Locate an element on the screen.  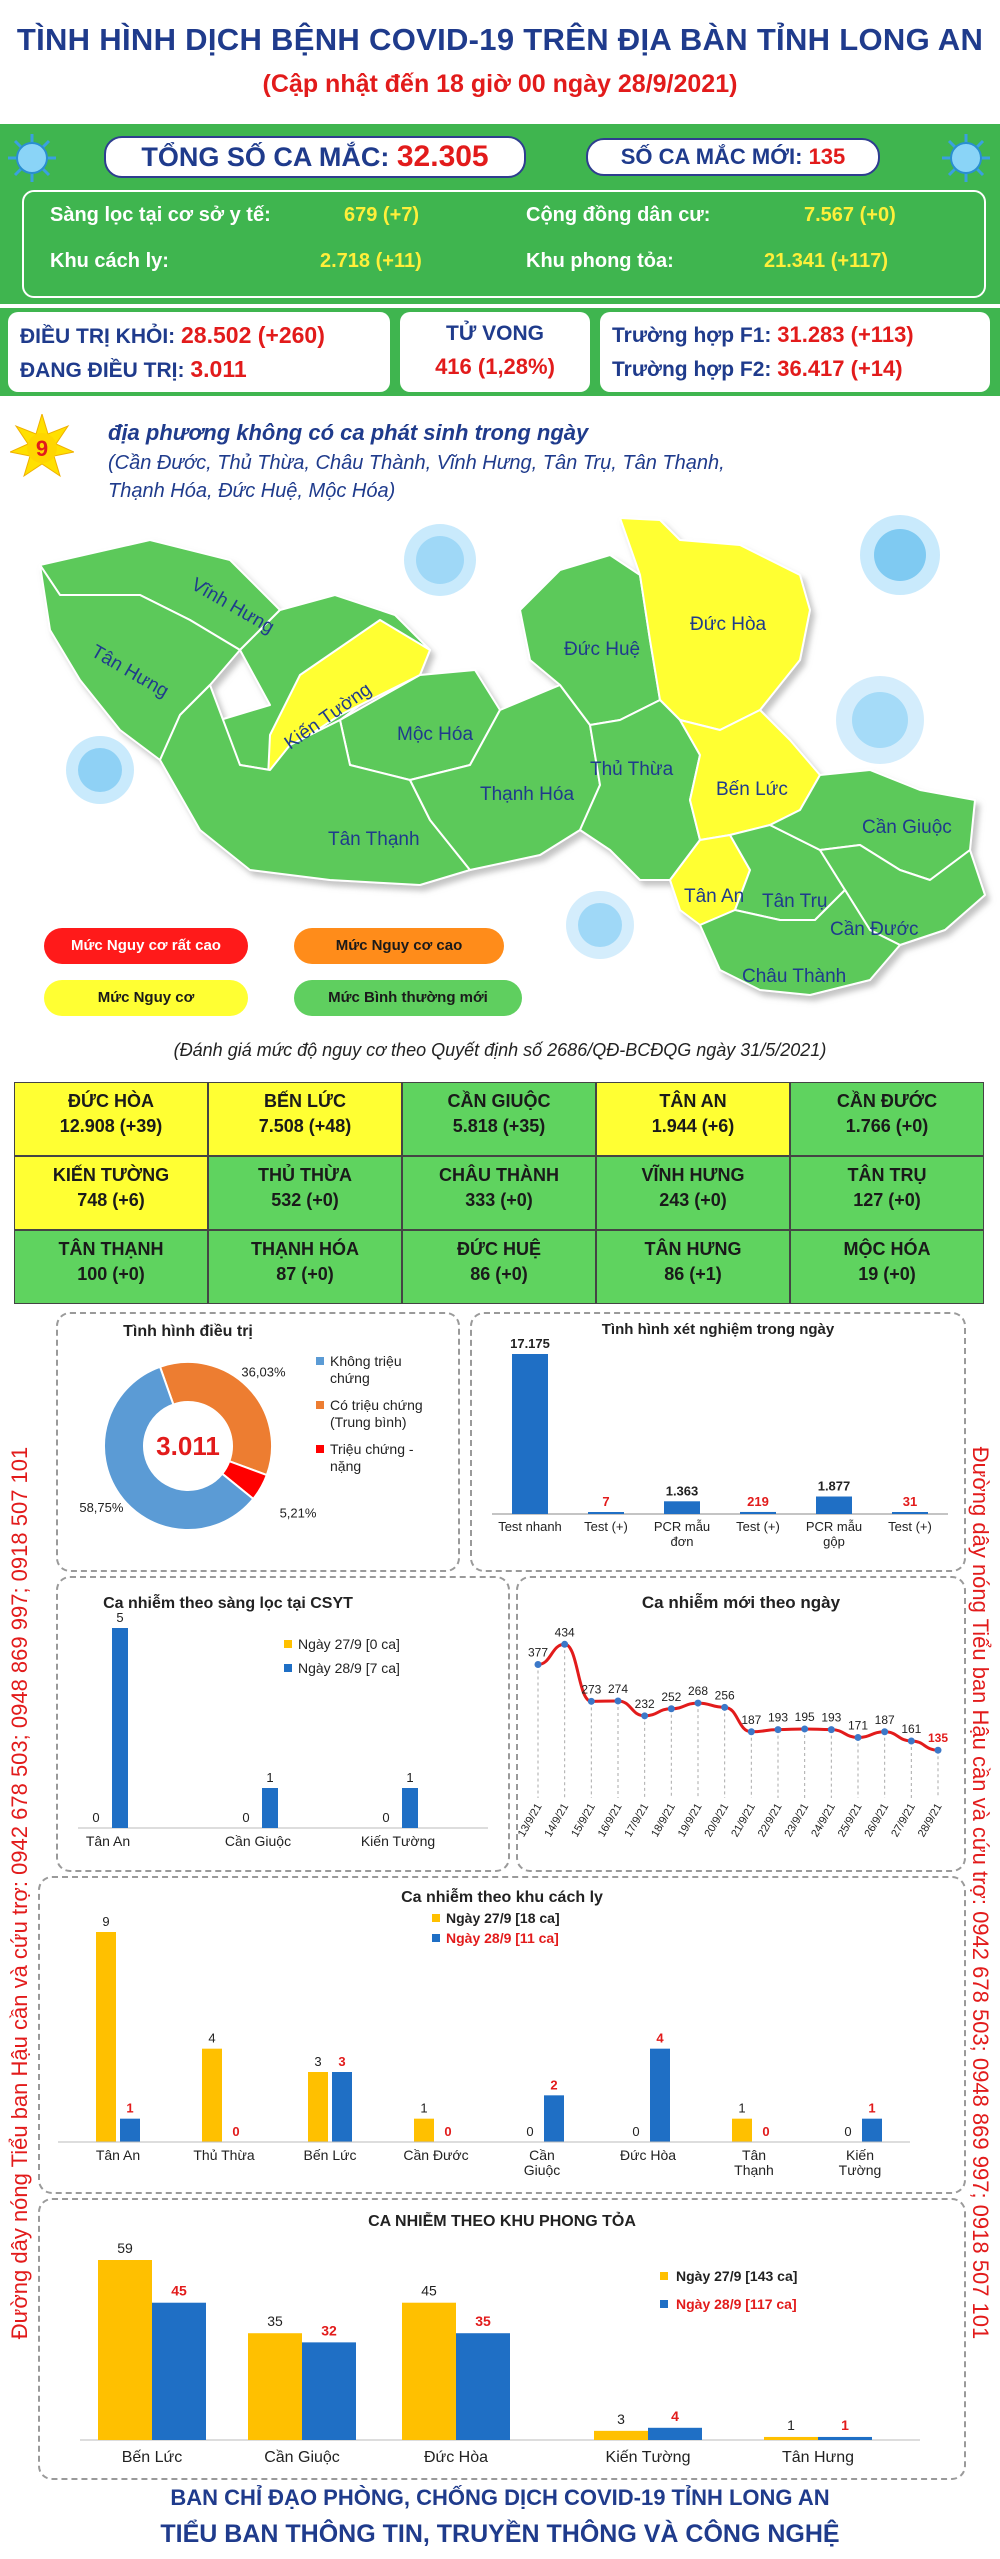
pie-value-label: 36,03% is located at coordinates (263, 1372).